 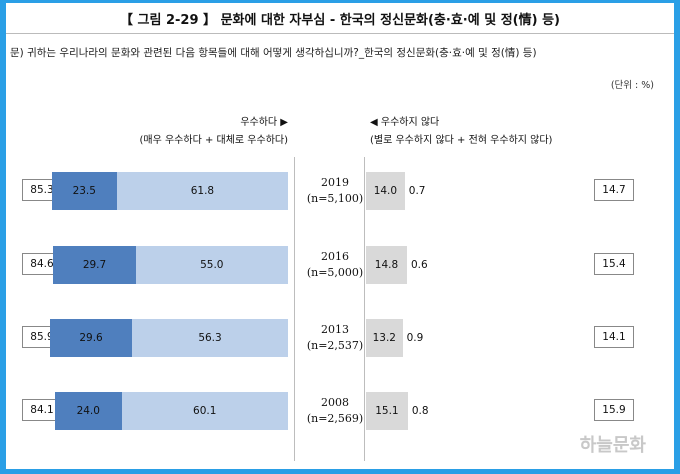 I want to click on year-label-2019: 2019 (n=5,100), so click(x=335, y=191).